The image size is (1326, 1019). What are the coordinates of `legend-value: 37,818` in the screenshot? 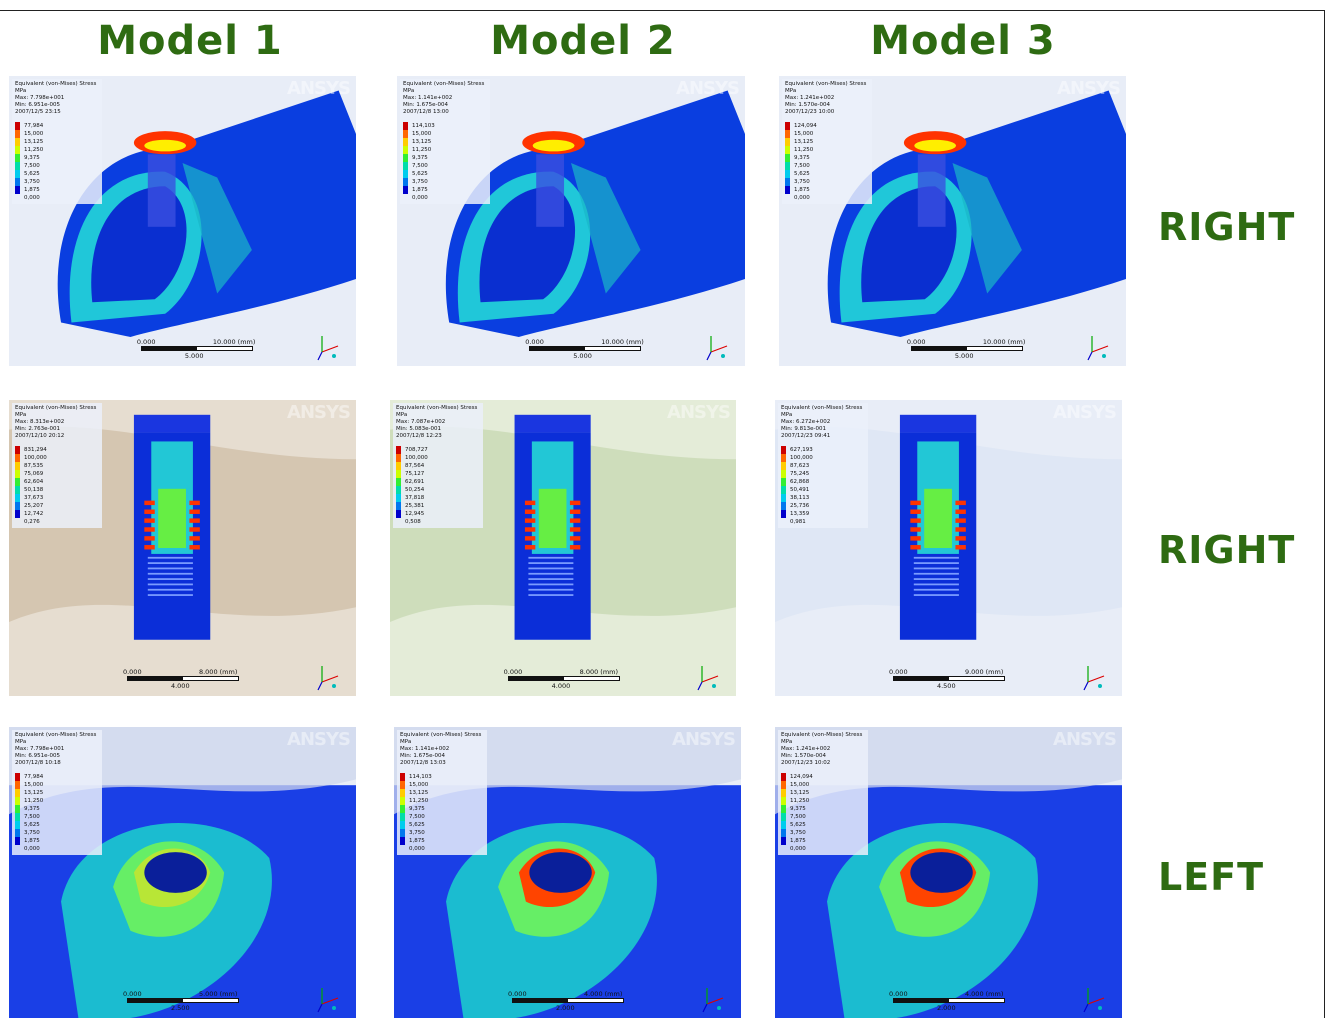 It's located at (415, 498).